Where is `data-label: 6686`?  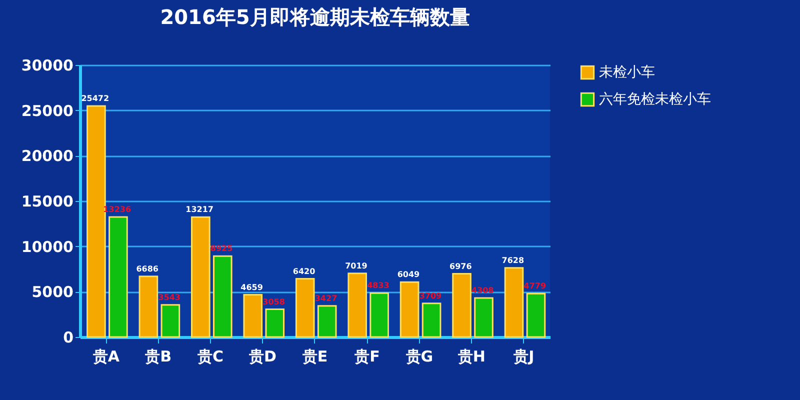 data-label: 6686 is located at coordinates (147, 269).